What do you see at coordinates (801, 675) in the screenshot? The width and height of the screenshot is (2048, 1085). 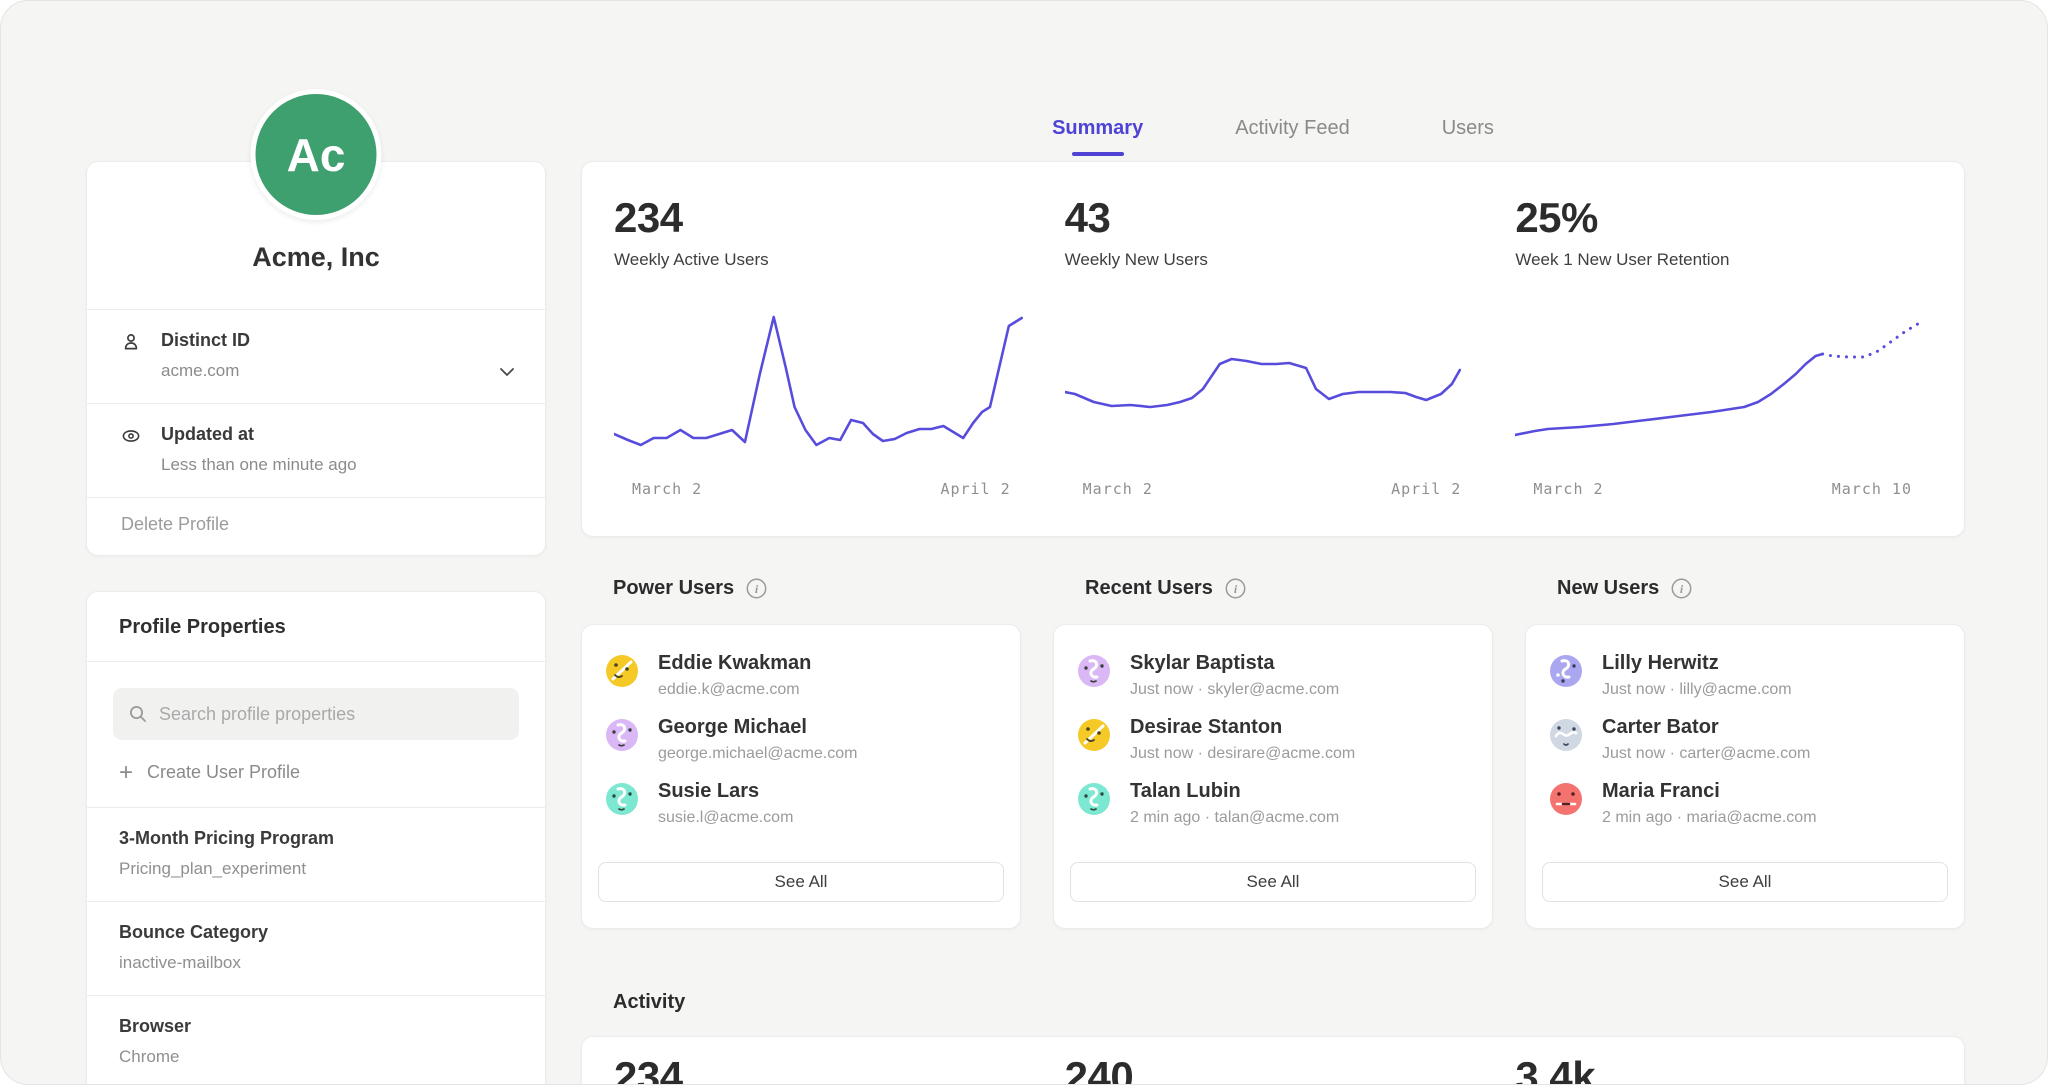 I see `user-row: Eddie Kwakman eddie.k@acme.com` at bounding box center [801, 675].